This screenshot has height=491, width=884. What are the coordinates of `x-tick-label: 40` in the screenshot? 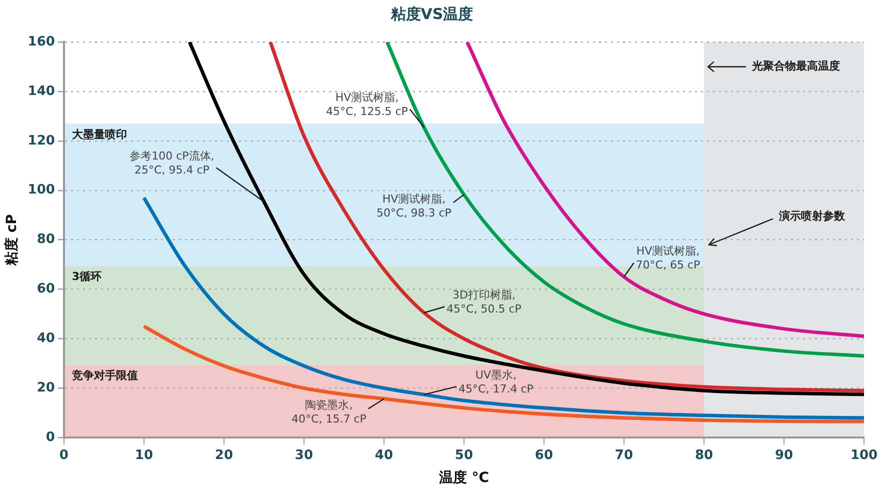 It's located at (384, 455).